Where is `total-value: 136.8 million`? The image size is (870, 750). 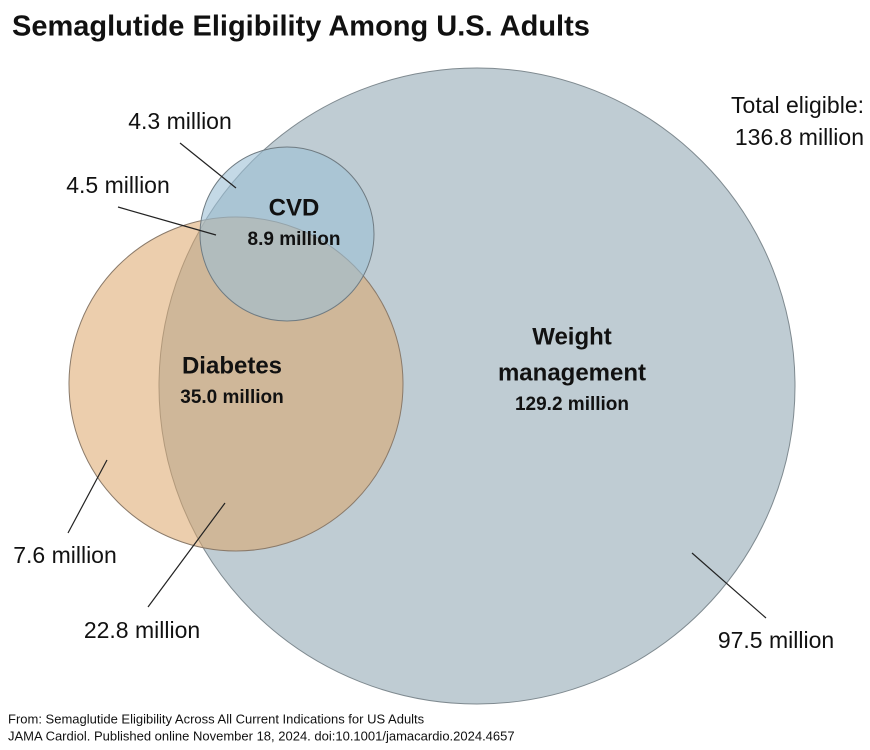 total-value: 136.8 million is located at coordinates (799, 137).